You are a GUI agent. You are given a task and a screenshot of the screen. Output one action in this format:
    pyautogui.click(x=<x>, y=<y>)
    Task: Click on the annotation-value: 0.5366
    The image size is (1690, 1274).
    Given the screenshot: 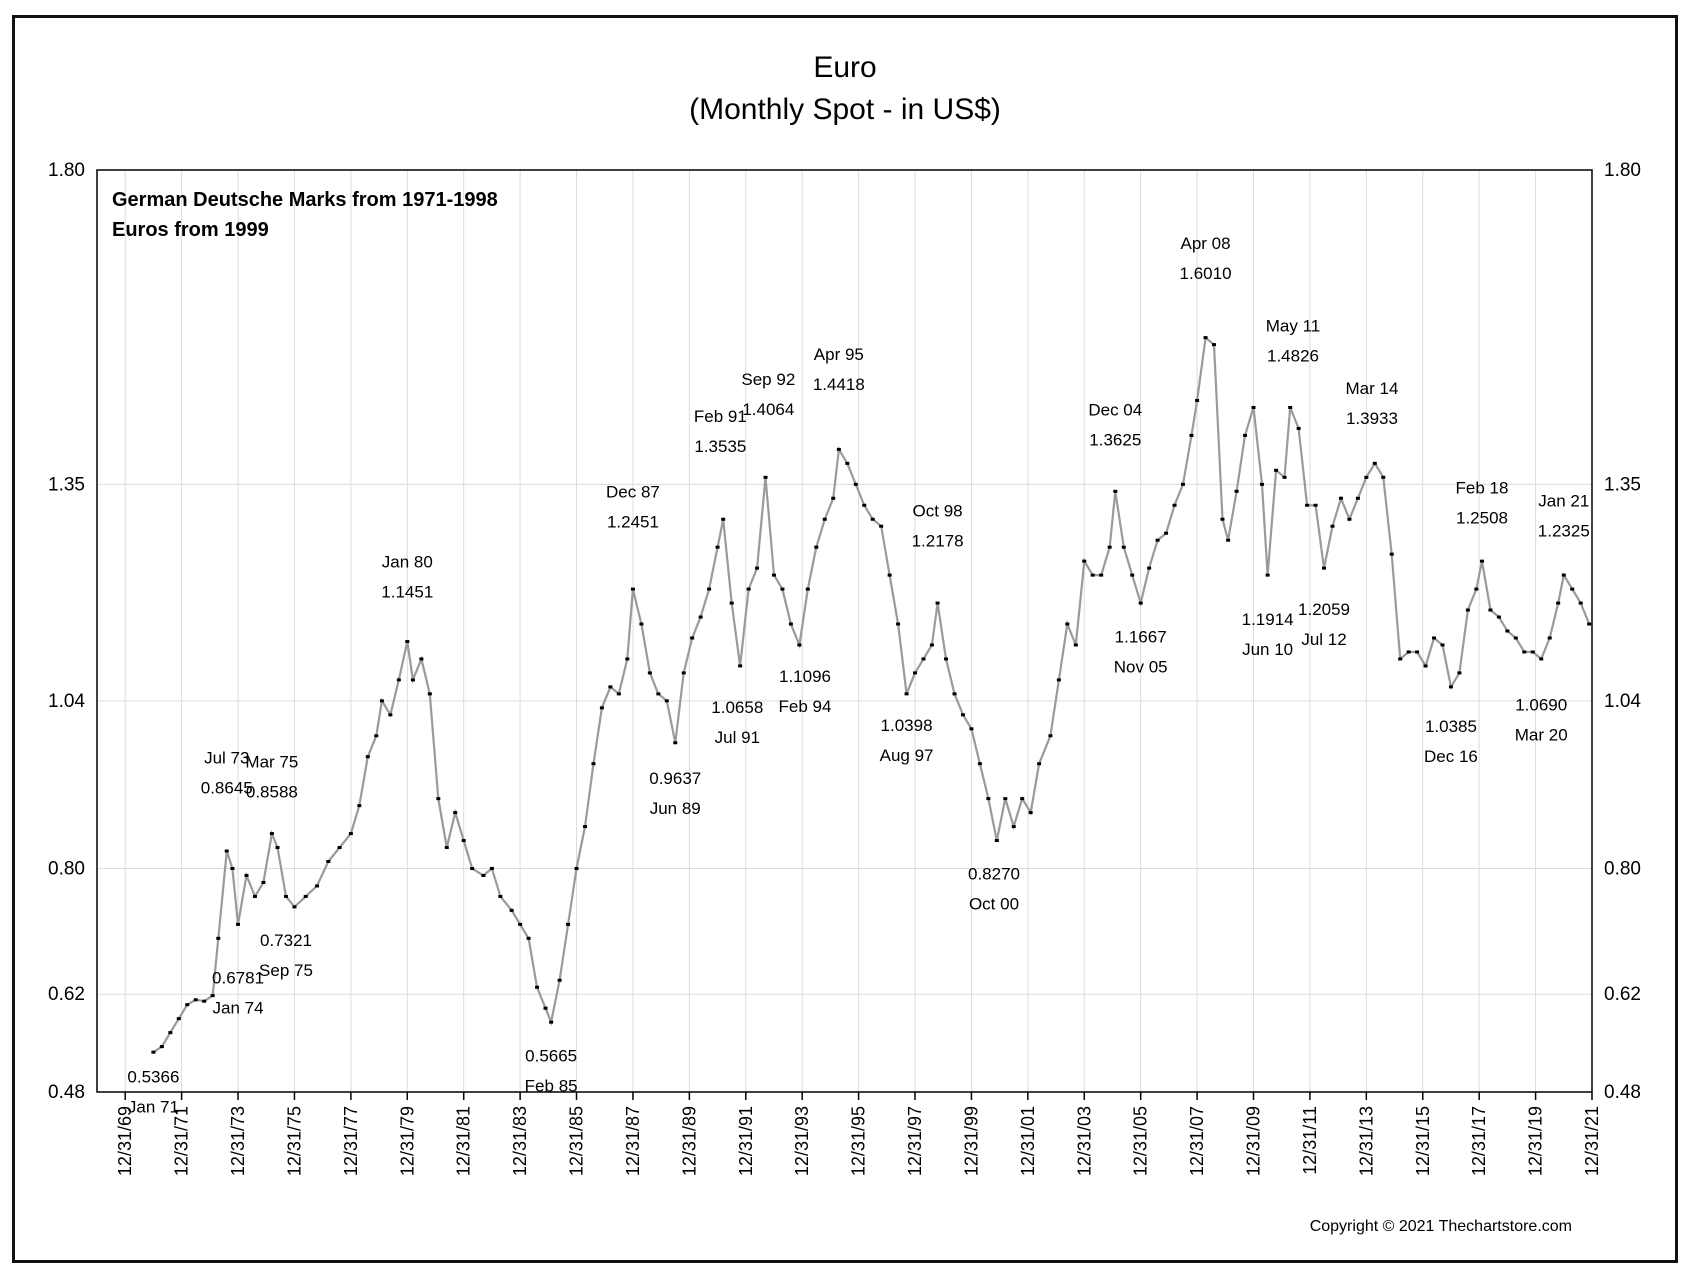 What is the action you would take?
    pyautogui.click(x=153, y=1076)
    